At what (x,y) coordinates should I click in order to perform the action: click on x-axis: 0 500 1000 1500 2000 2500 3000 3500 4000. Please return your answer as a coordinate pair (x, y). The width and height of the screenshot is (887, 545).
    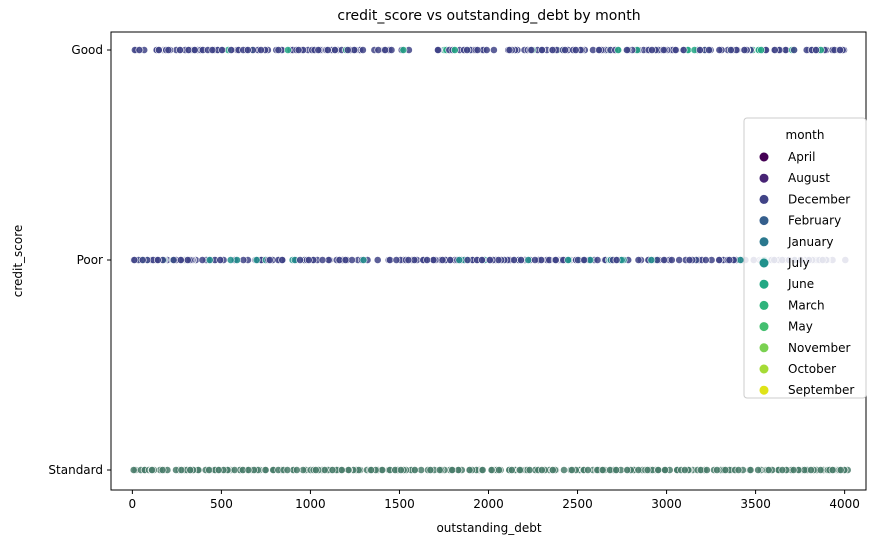
    Looking at the image, I should click on (494, 500).